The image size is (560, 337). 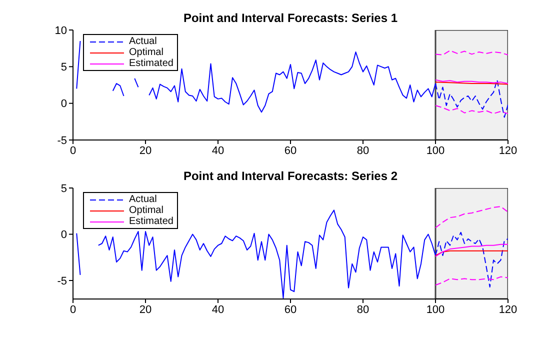 I want to click on chart-title: Point and Interval Forecasts: Series 2, so click(x=290, y=176).